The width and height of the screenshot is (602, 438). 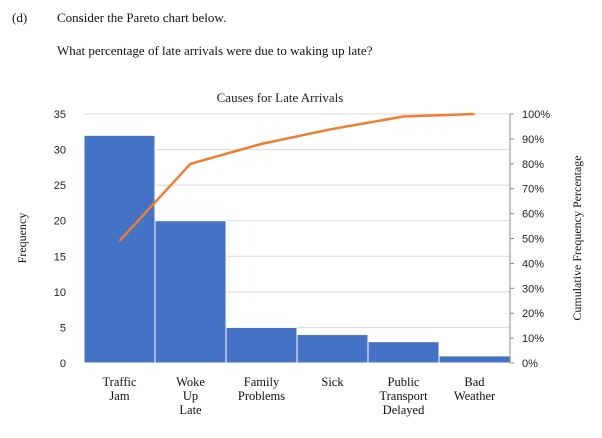 What do you see at coordinates (20, 17) in the screenshot?
I see `question-label: (d)` at bounding box center [20, 17].